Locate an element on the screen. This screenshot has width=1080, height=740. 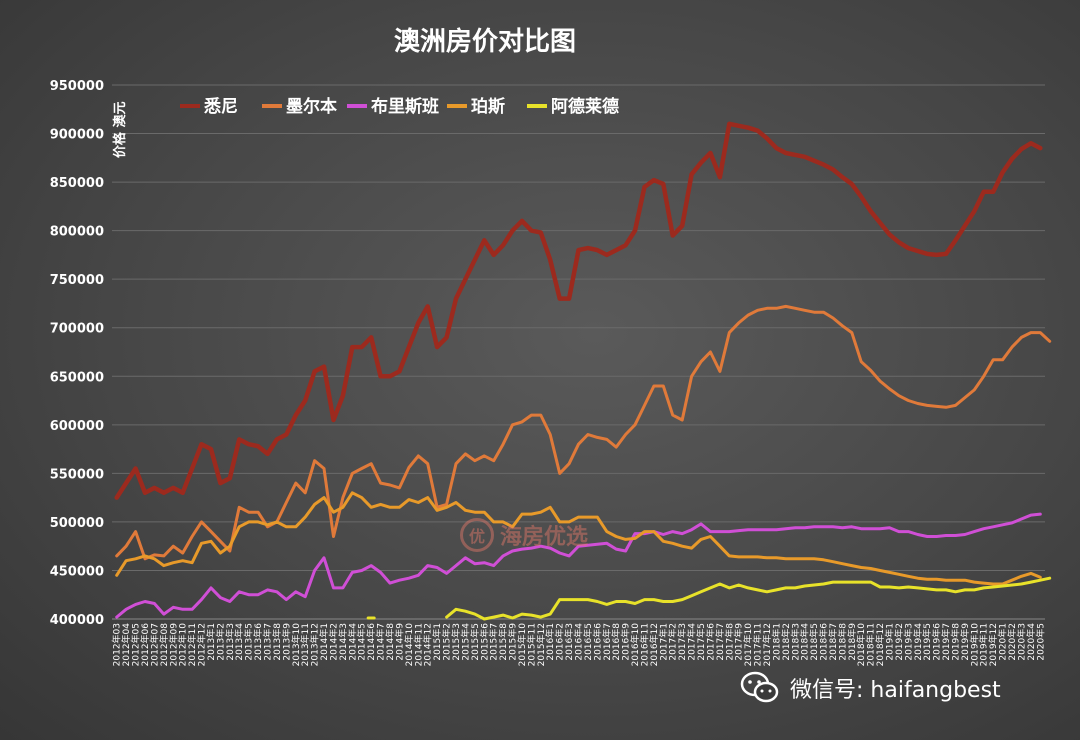
x-tick-label: 2016年1 is located at coordinates (550, 642).